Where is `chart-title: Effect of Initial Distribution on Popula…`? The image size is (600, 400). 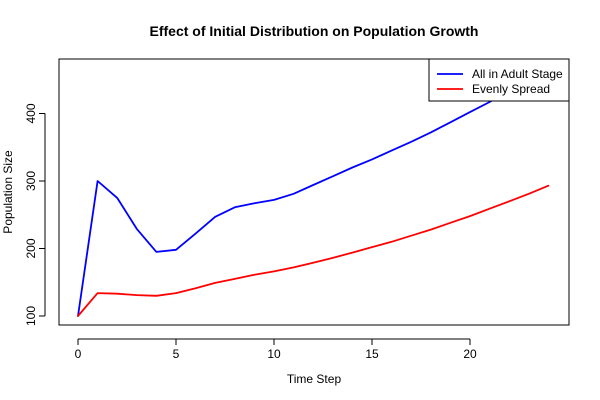 chart-title: Effect of Initial Distribution on Popula… is located at coordinates (314, 31).